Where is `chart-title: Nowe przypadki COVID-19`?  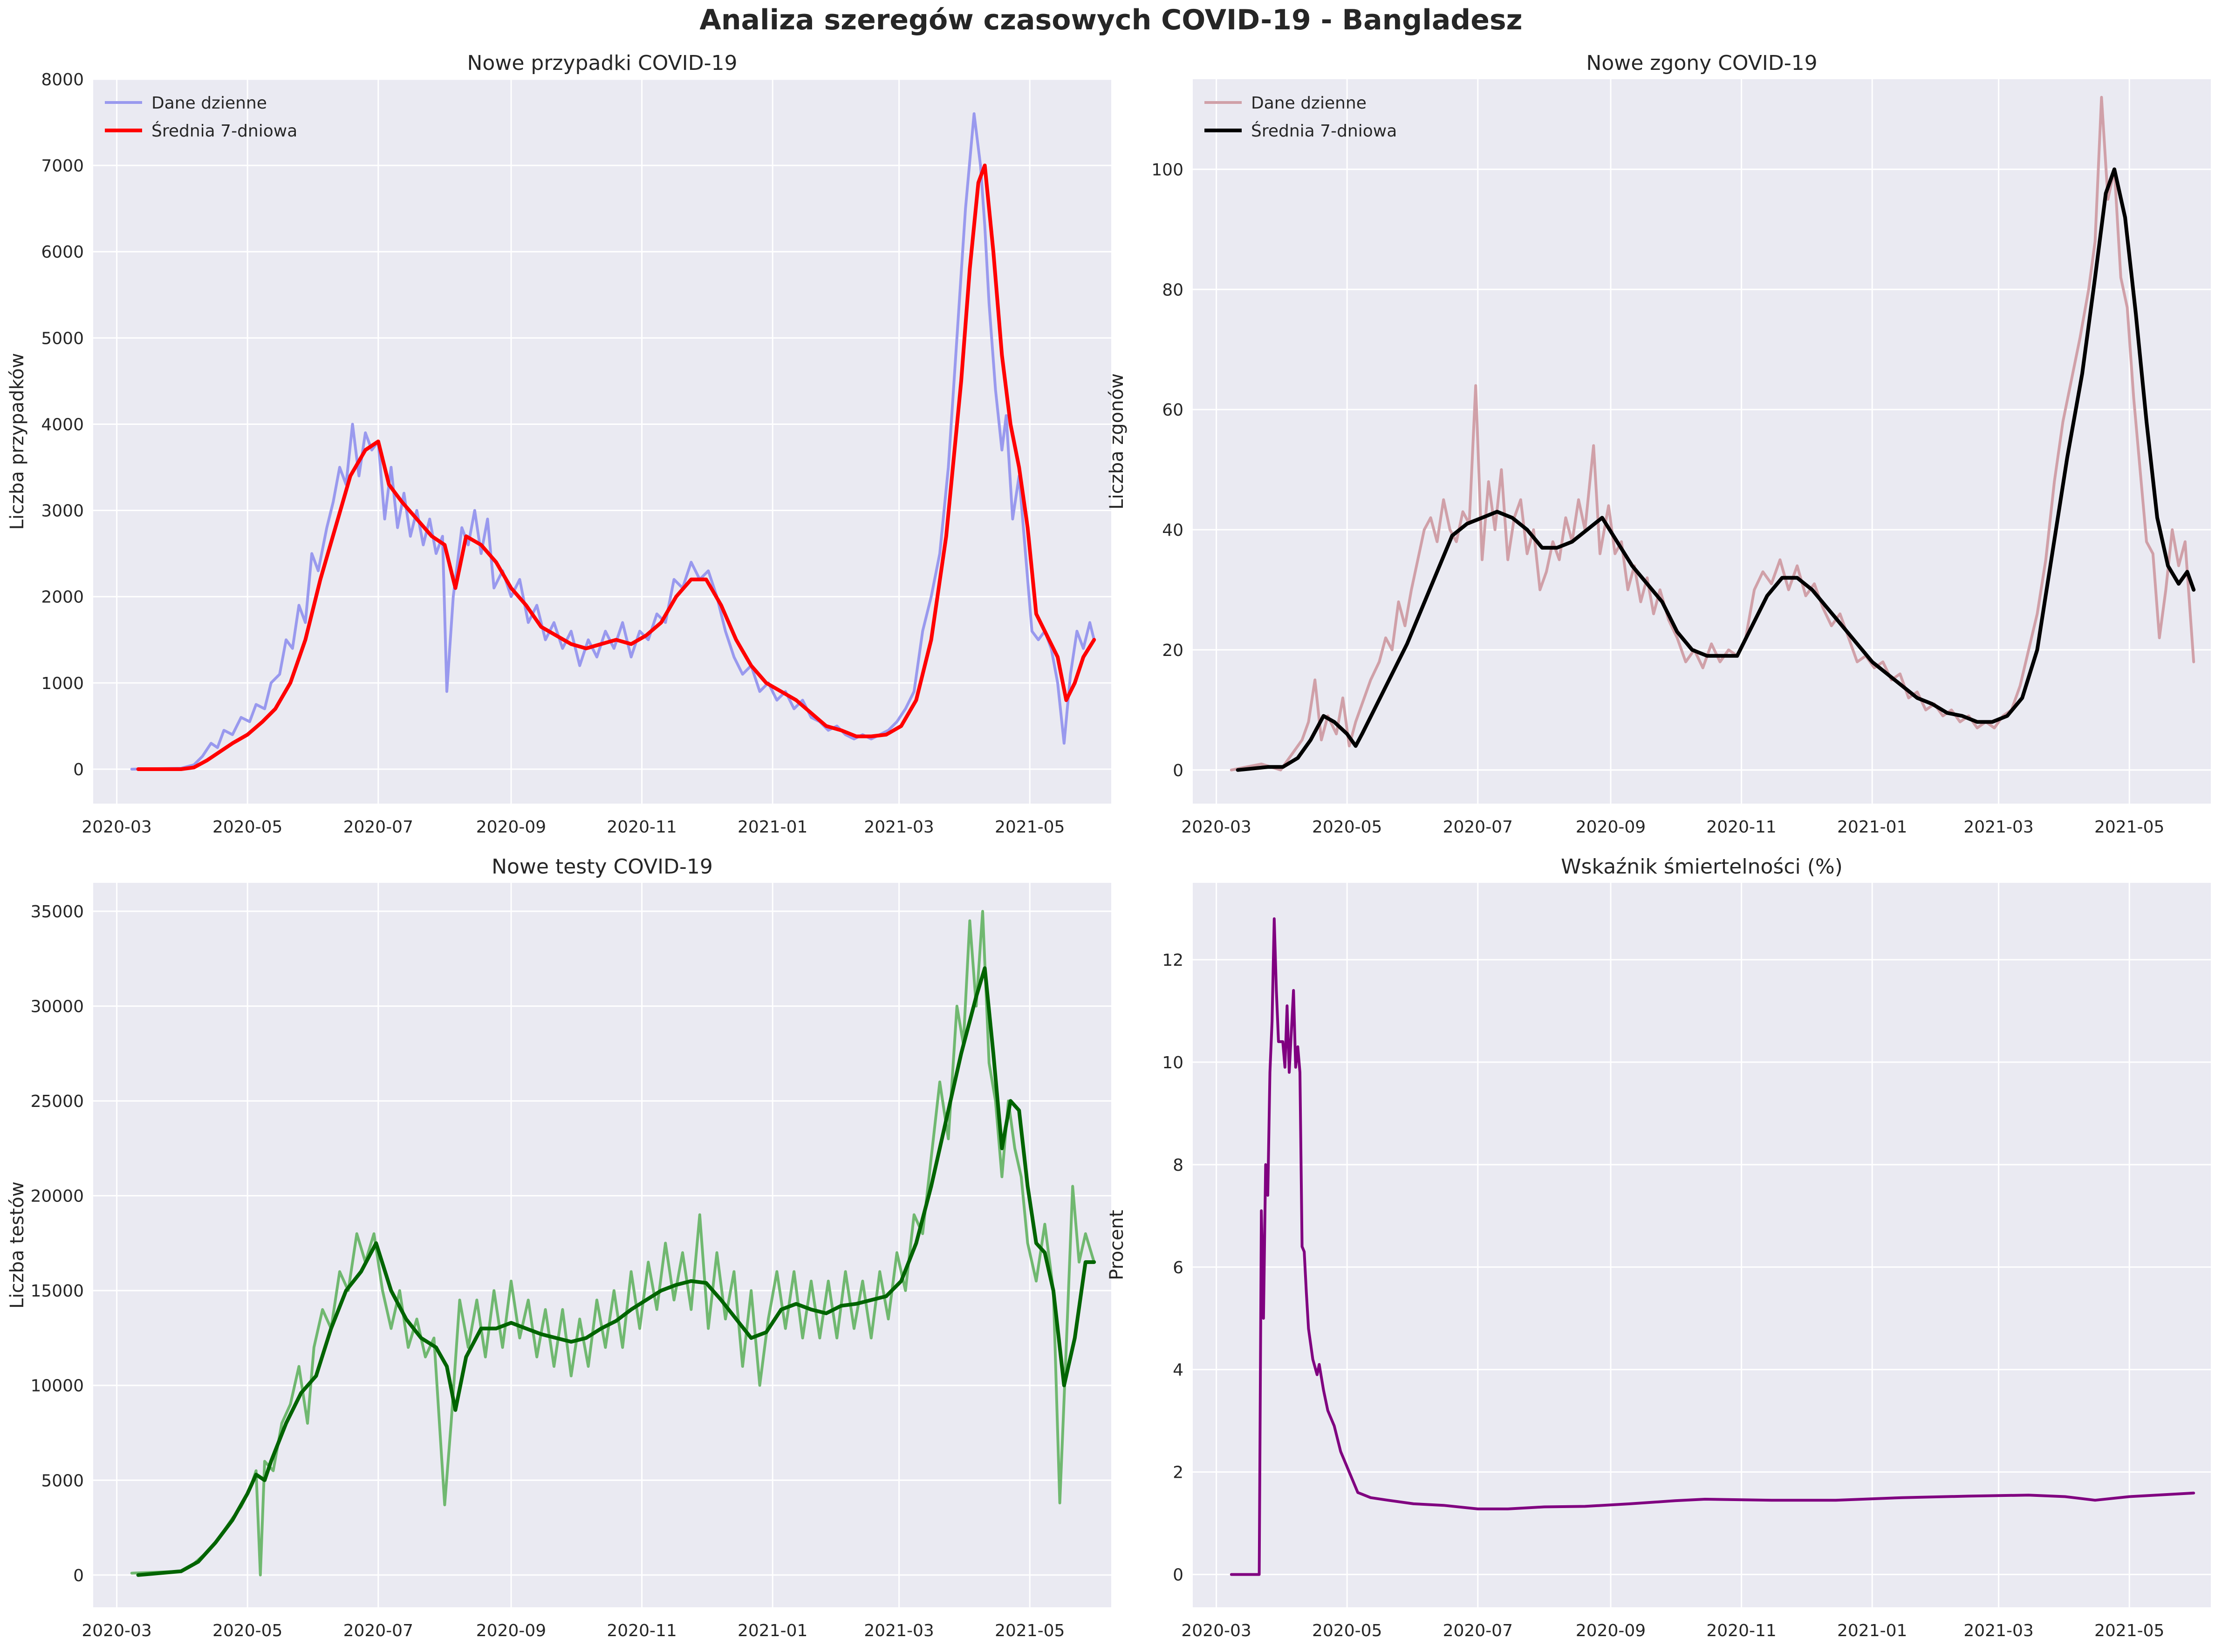
chart-title: Nowe przypadki COVID-19 is located at coordinates (602, 63).